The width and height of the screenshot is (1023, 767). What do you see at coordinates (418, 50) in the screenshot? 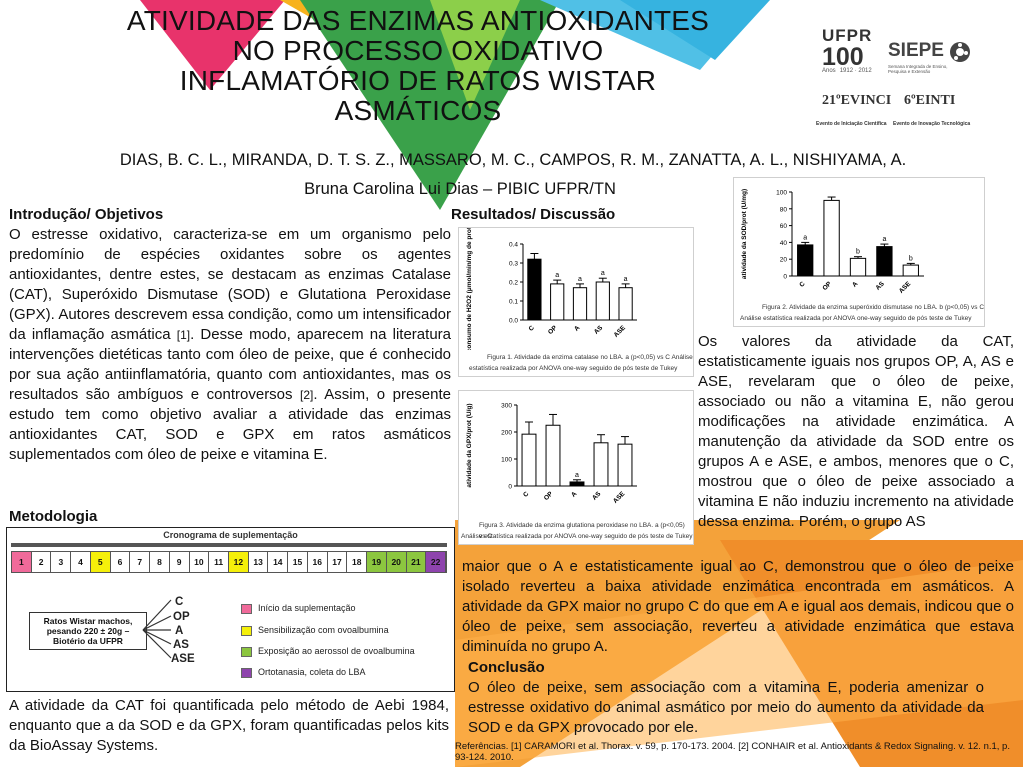
I see `title-line-2: NO PROCESSO OXIDATIVO` at bounding box center [418, 50].